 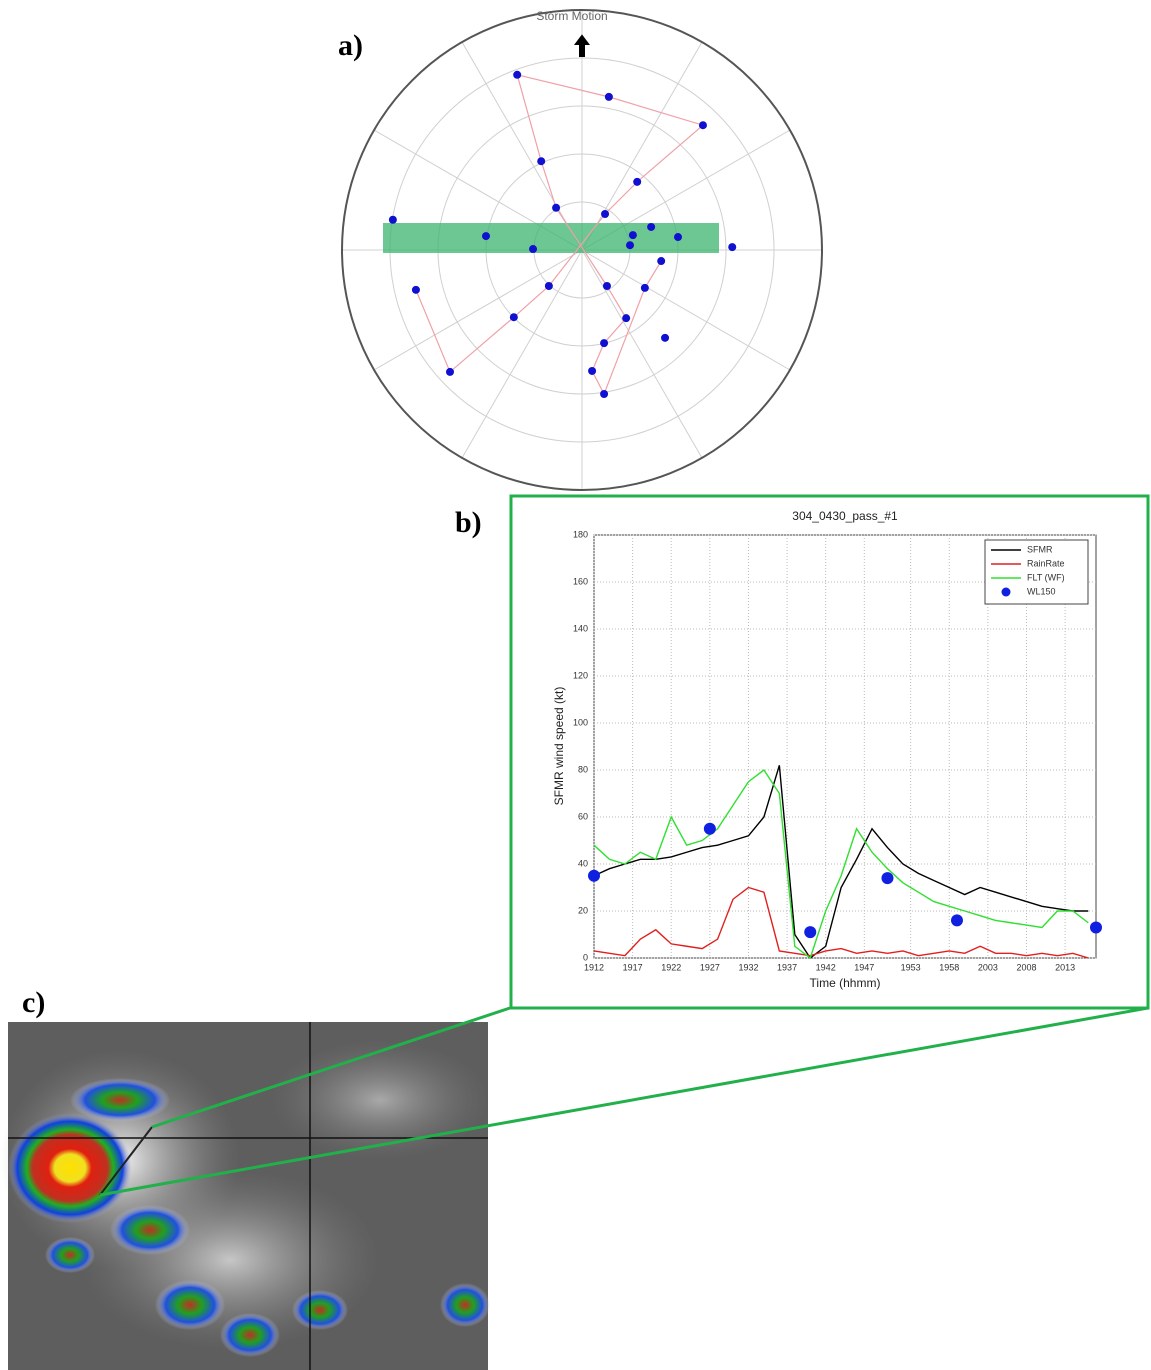 I want to click on x-tick-label: 2008, so click(x=1026, y=967).